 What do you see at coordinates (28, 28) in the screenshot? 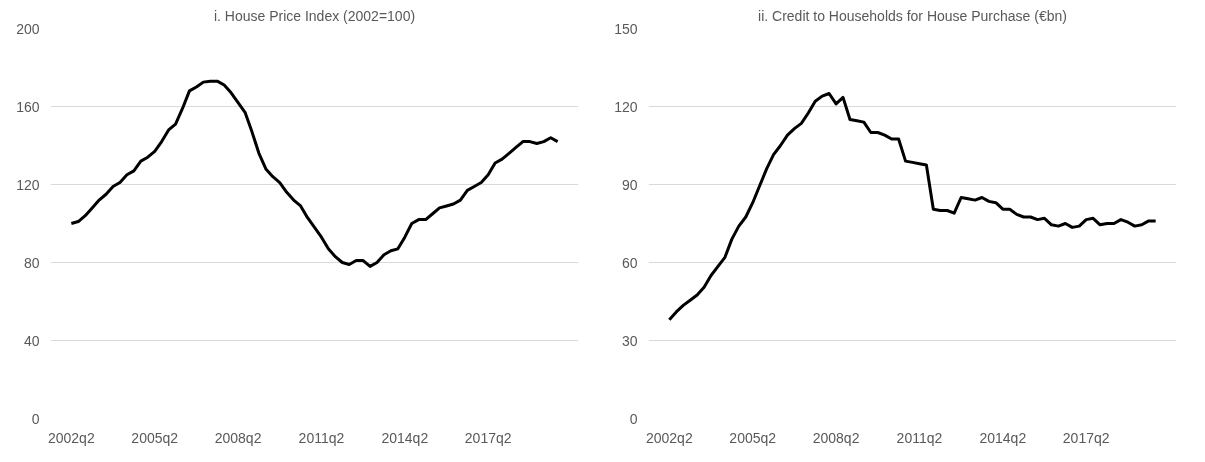
I see `y-tick-label: 200` at bounding box center [28, 28].